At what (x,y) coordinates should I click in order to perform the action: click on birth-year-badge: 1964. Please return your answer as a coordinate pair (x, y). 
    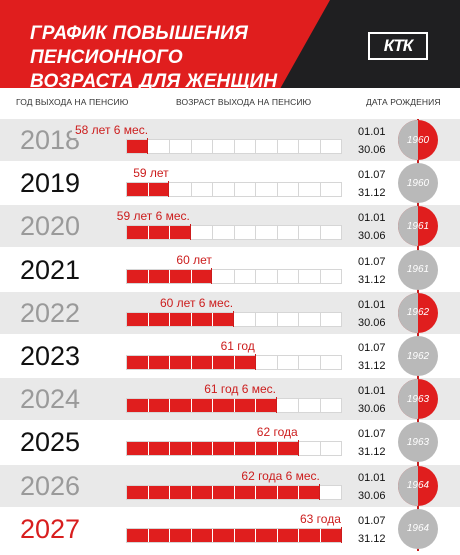
    Looking at the image, I should click on (418, 528).